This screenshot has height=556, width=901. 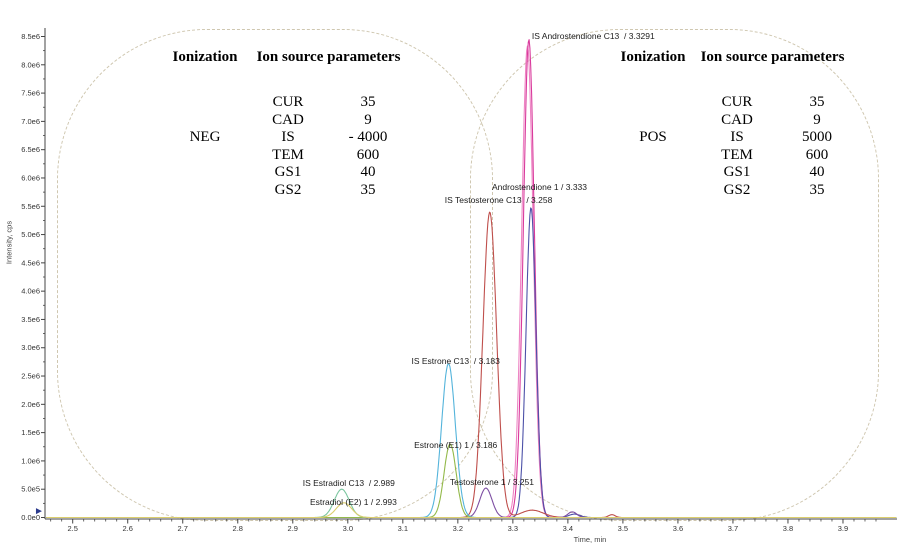 What do you see at coordinates (30, 234) in the screenshot?
I see `y-tick-label: 5.0e6` at bounding box center [30, 234].